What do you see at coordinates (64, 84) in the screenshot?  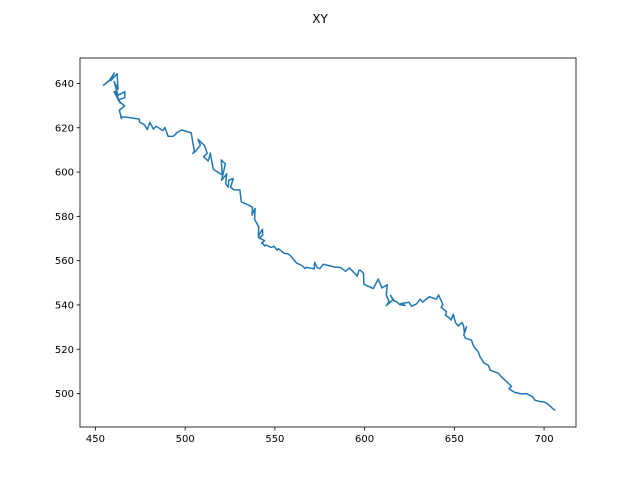 I see `y-tick-label-640: 640` at bounding box center [64, 84].